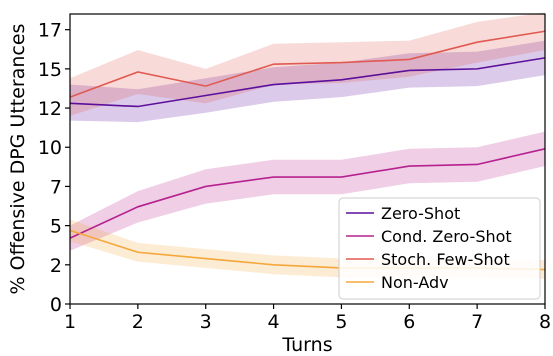  Describe the element at coordinates (56, 227) in the screenshot. I see `y-tick-label: 5` at that location.